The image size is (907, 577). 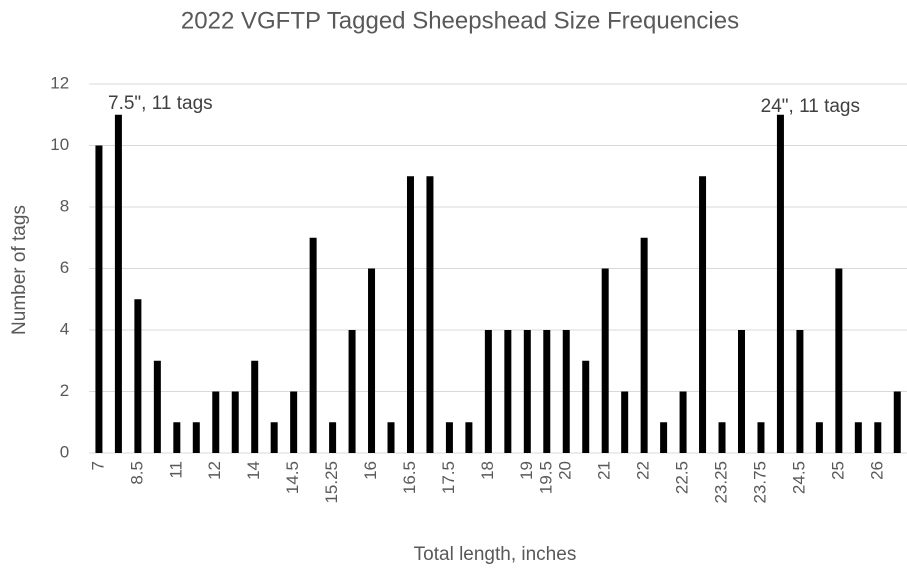 What do you see at coordinates (487, 470) in the screenshot?
I see `x-tick-label: 18` at bounding box center [487, 470].